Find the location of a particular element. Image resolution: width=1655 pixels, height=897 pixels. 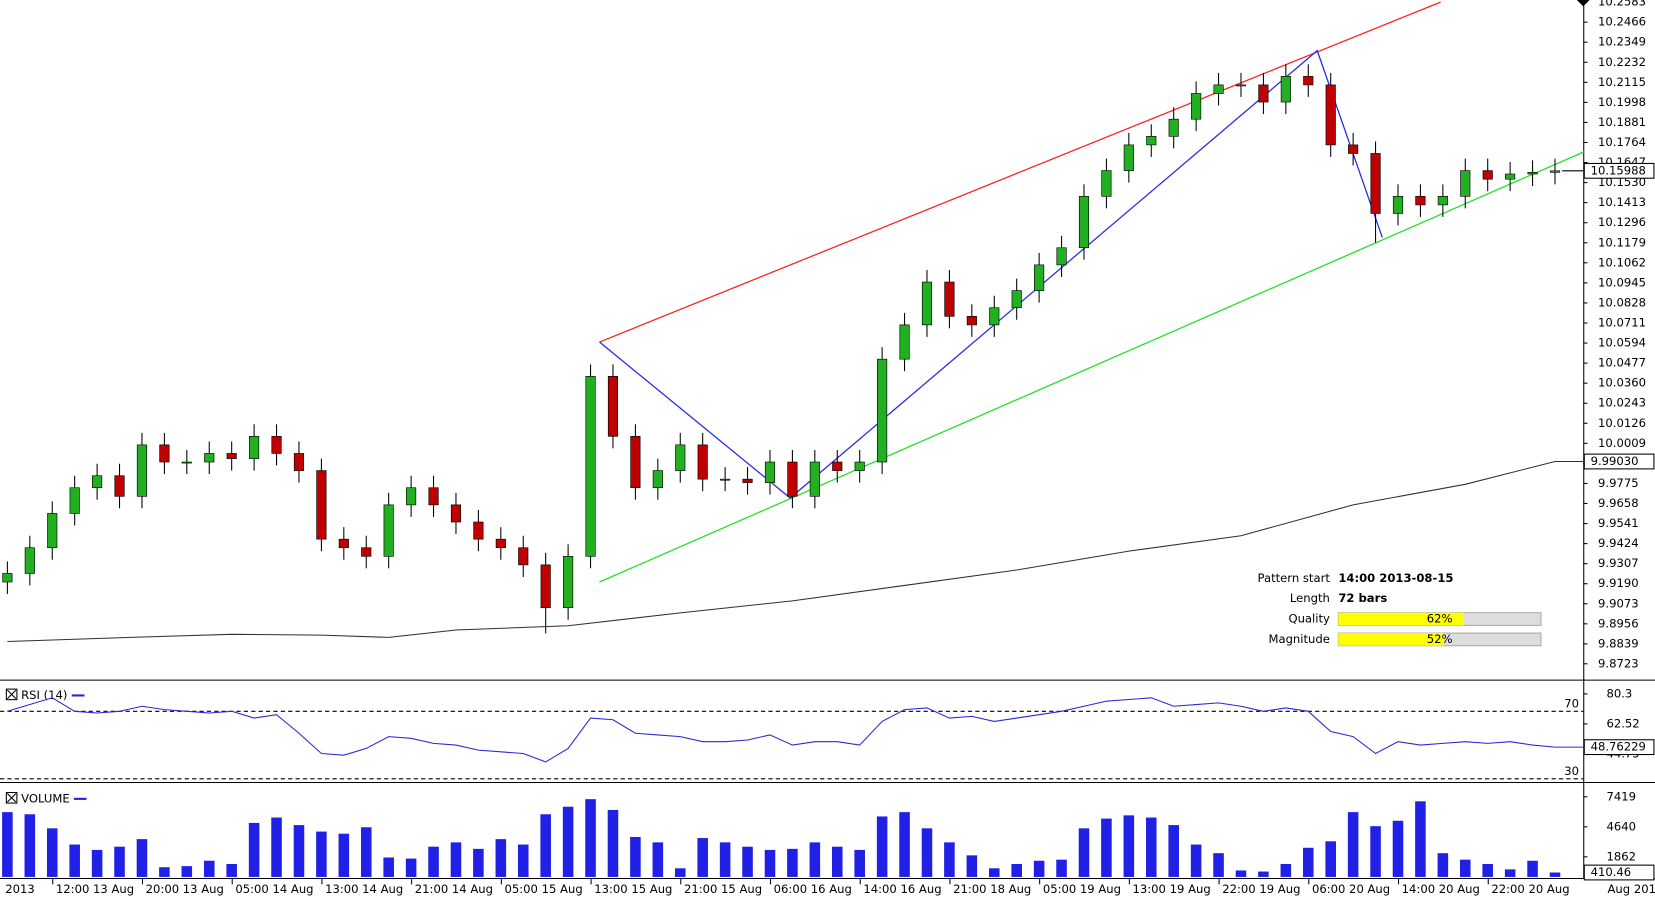

info-value: 14:00 2013-08-15 is located at coordinates (1395, 578).